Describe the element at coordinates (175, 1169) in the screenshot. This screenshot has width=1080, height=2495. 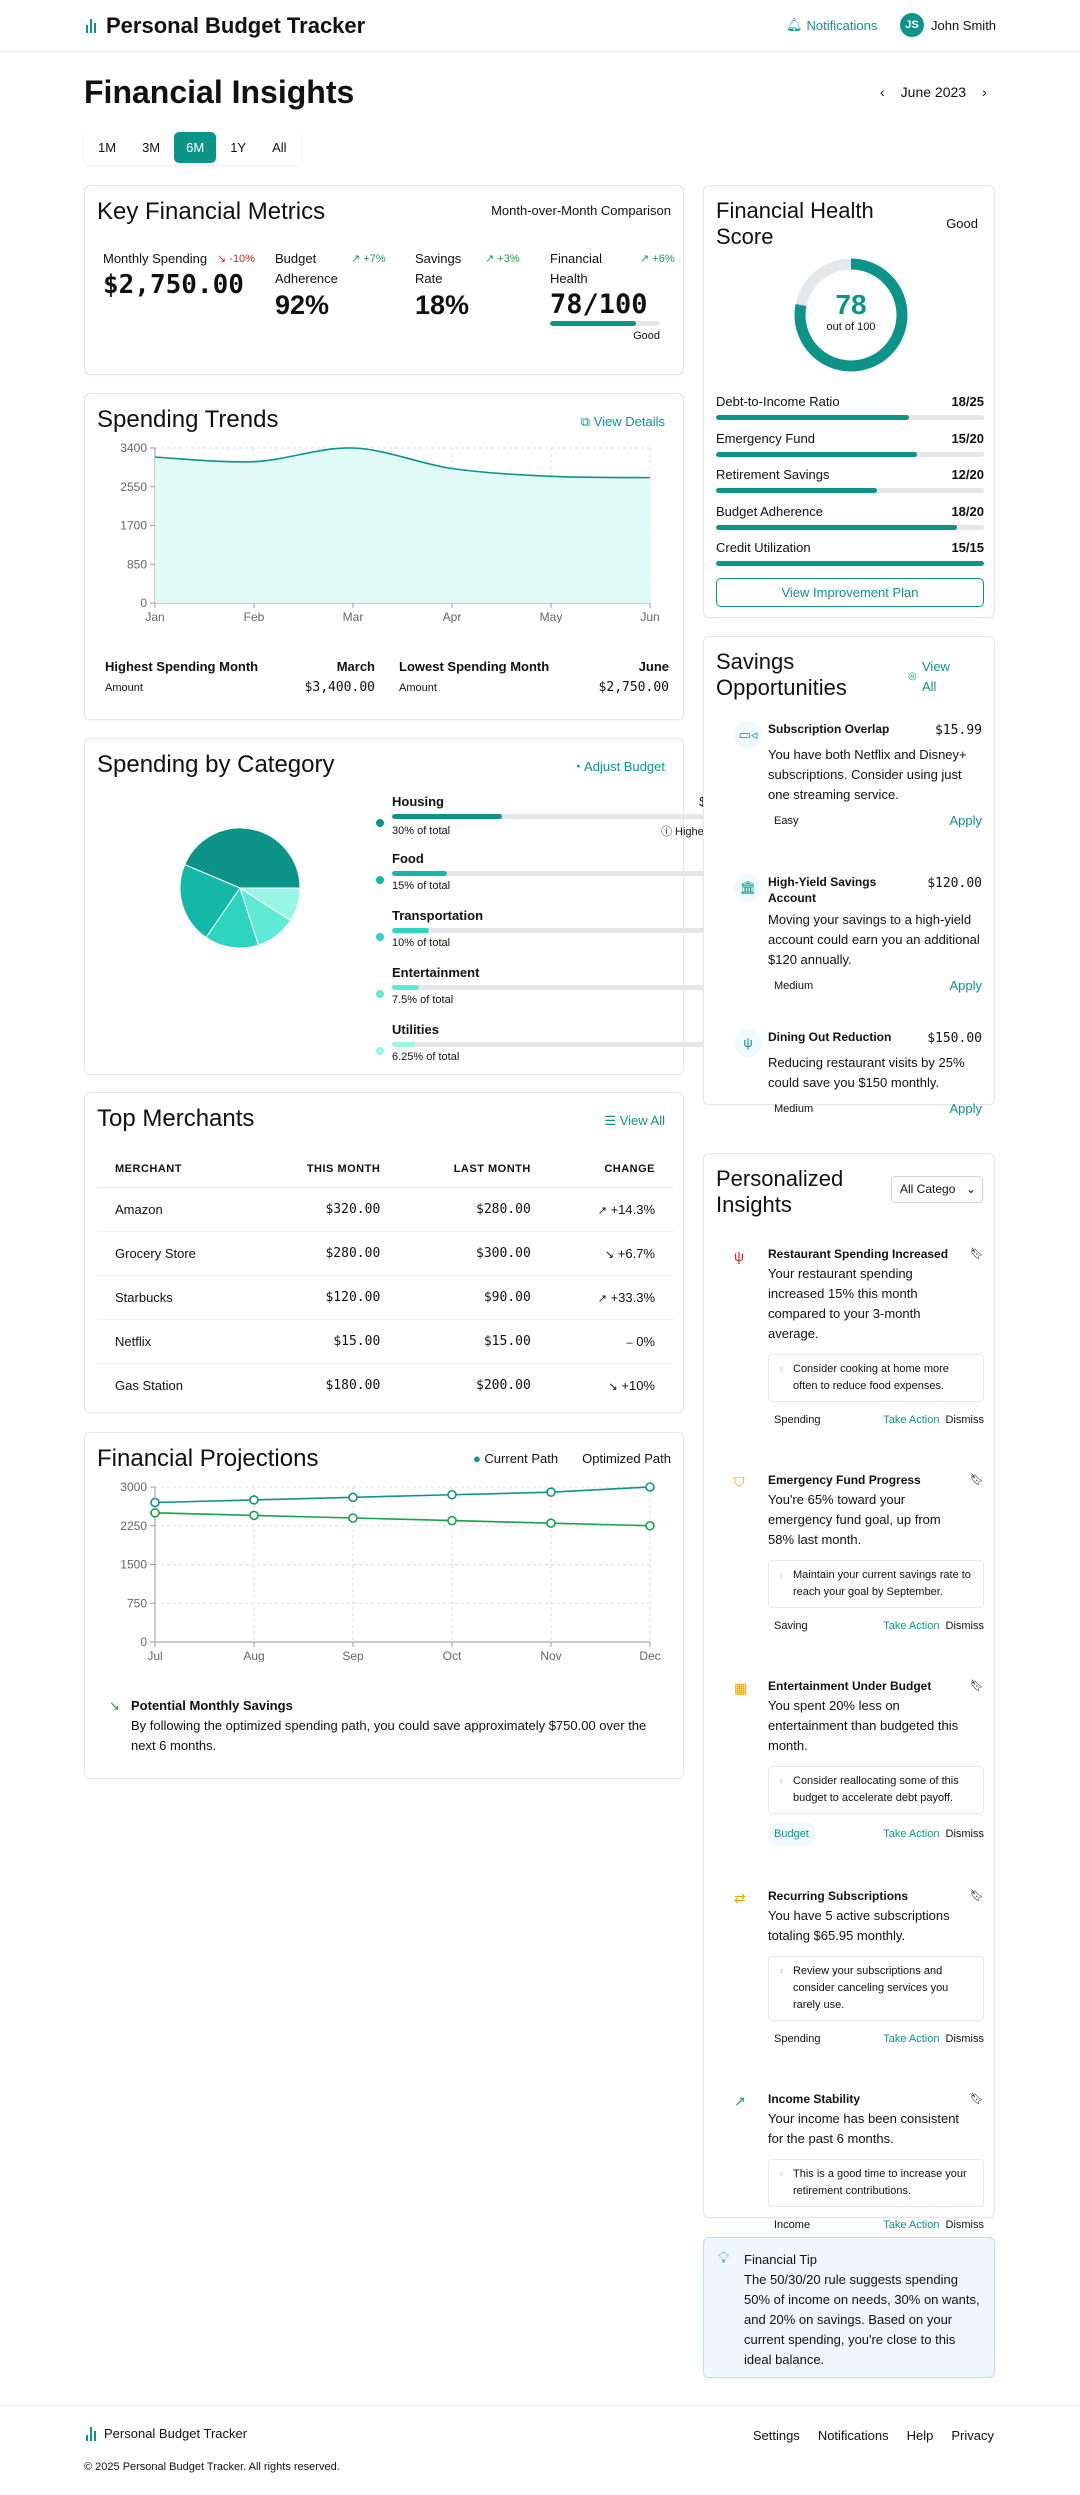
I see `column-header: MERCHANT` at that location.